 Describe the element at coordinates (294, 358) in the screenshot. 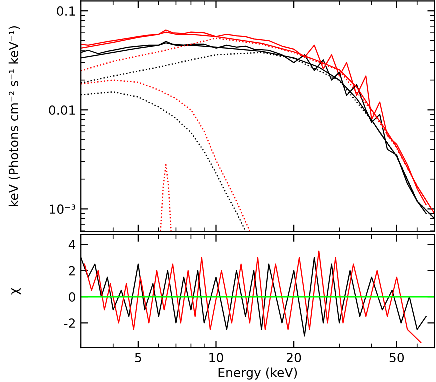

I see `x-tick-label: 20` at that location.